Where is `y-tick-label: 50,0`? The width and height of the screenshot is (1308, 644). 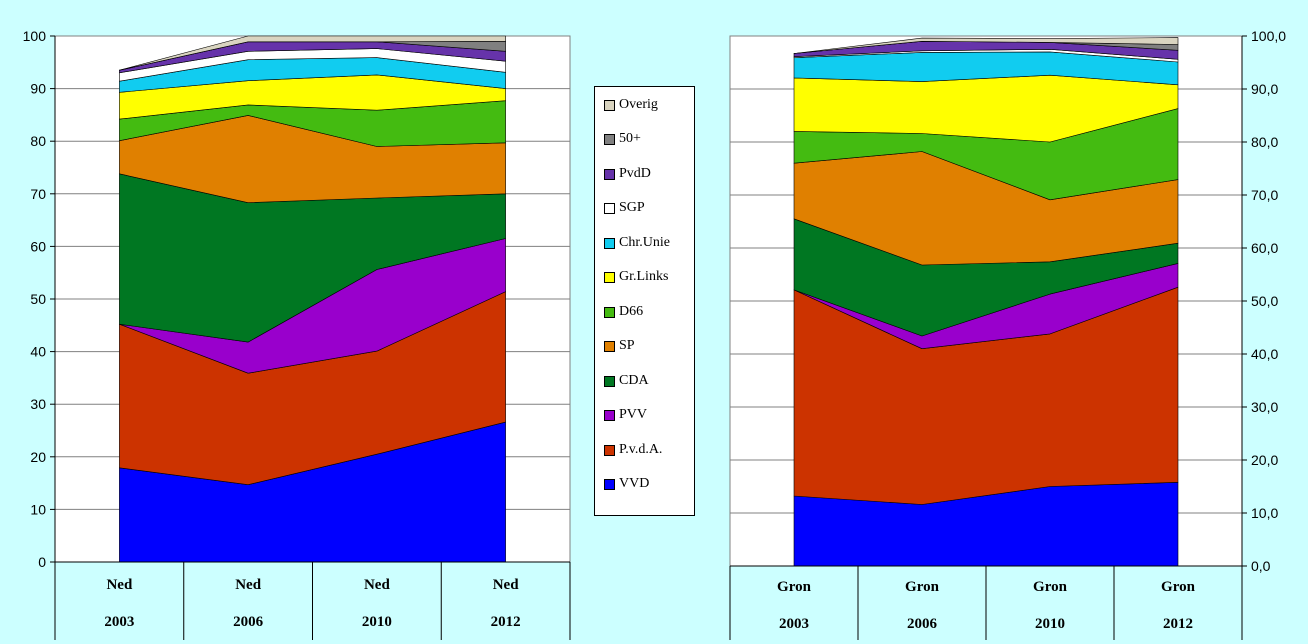 y-tick-label: 50,0 is located at coordinates (1264, 301).